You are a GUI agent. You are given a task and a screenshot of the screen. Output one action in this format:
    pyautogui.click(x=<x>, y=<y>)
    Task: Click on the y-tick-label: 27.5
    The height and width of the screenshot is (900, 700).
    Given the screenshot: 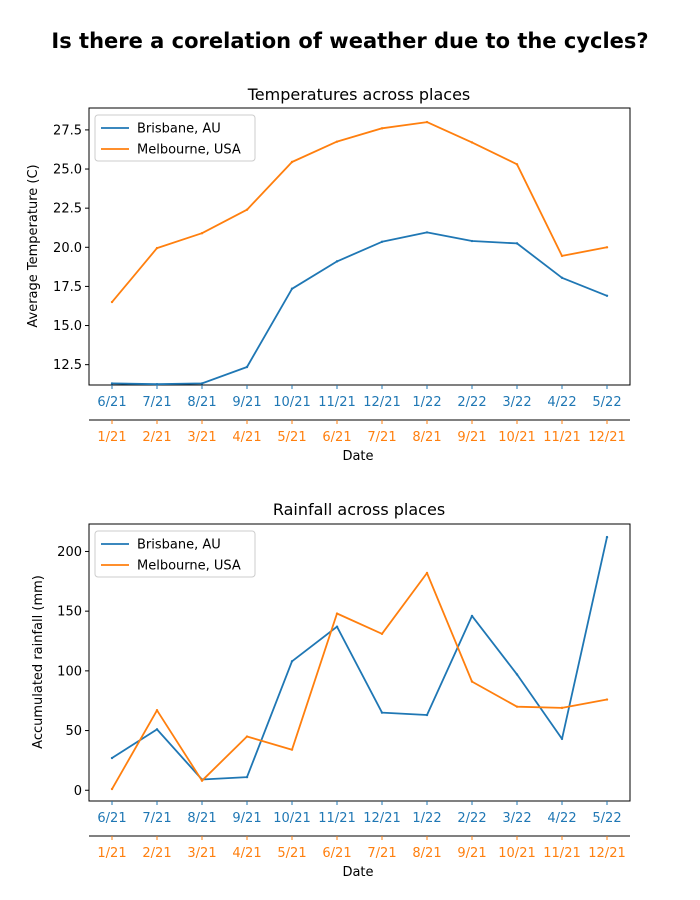 What is the action you would take?
    pyautogui.click(x=67, y=130)
    